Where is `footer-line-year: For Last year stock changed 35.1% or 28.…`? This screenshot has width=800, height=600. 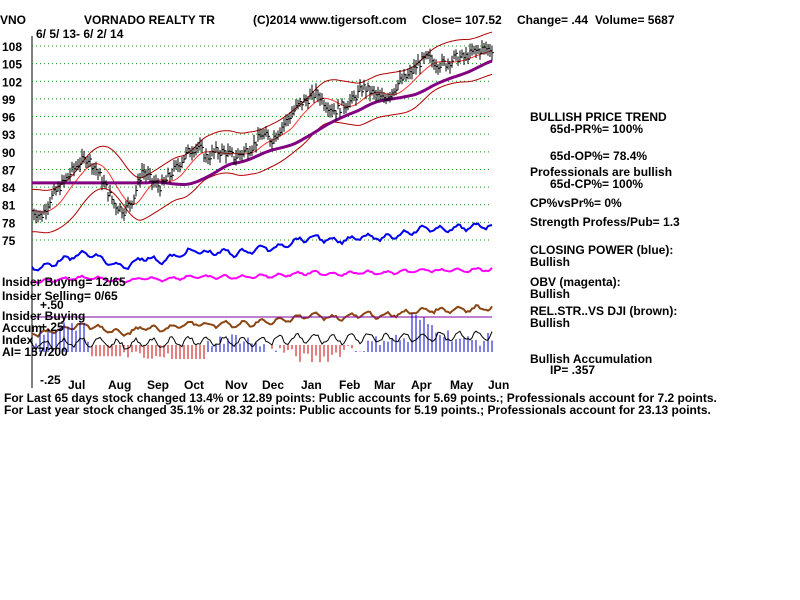
footer-line-year: For Last year stock changed 35.1% or 28.… is located at coordinates (357, 410).